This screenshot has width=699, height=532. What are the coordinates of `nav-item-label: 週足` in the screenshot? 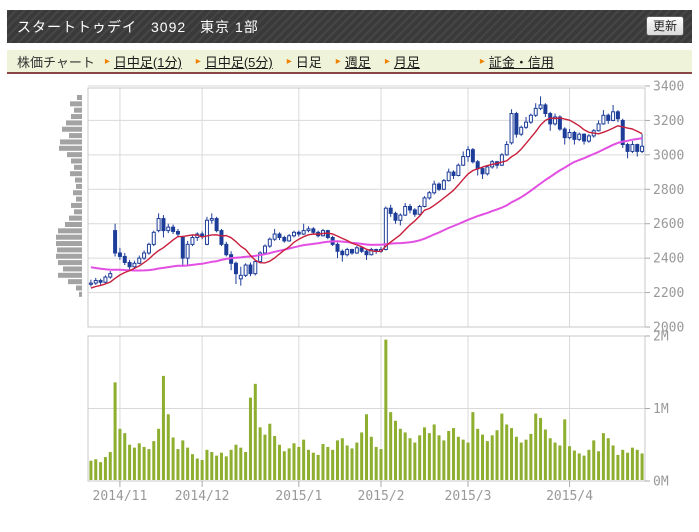 It's located at (357, 62).